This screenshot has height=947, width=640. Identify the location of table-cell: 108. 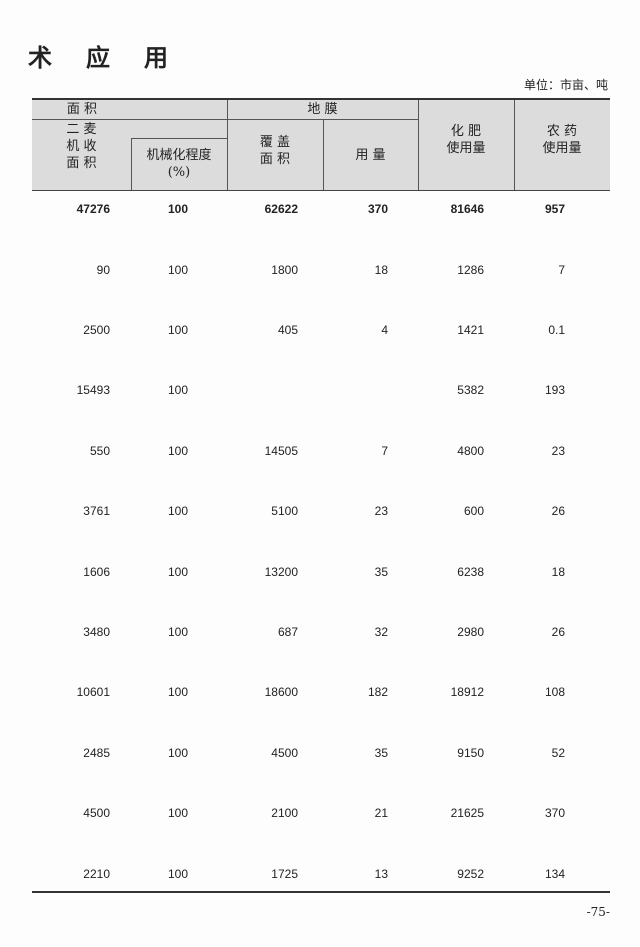
(554, 692).